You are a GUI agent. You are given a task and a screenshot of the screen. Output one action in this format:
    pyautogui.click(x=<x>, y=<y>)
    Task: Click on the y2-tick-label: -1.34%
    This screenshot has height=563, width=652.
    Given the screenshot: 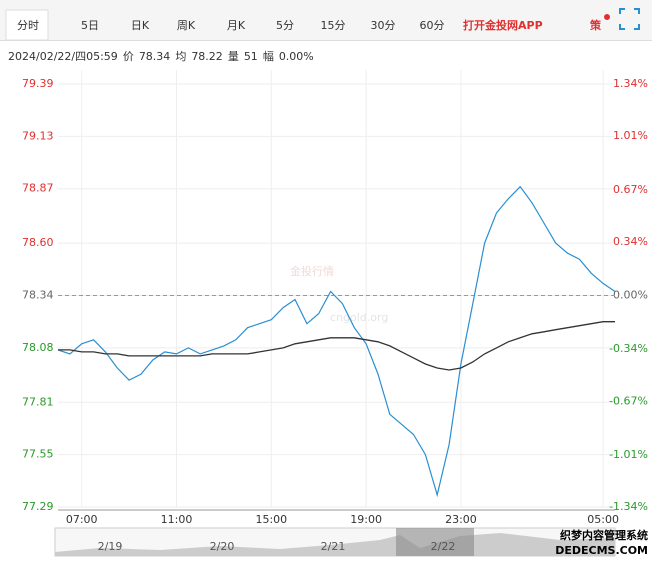 What is the action you would take?
    pyautogui.click(x=628, y=506)
    